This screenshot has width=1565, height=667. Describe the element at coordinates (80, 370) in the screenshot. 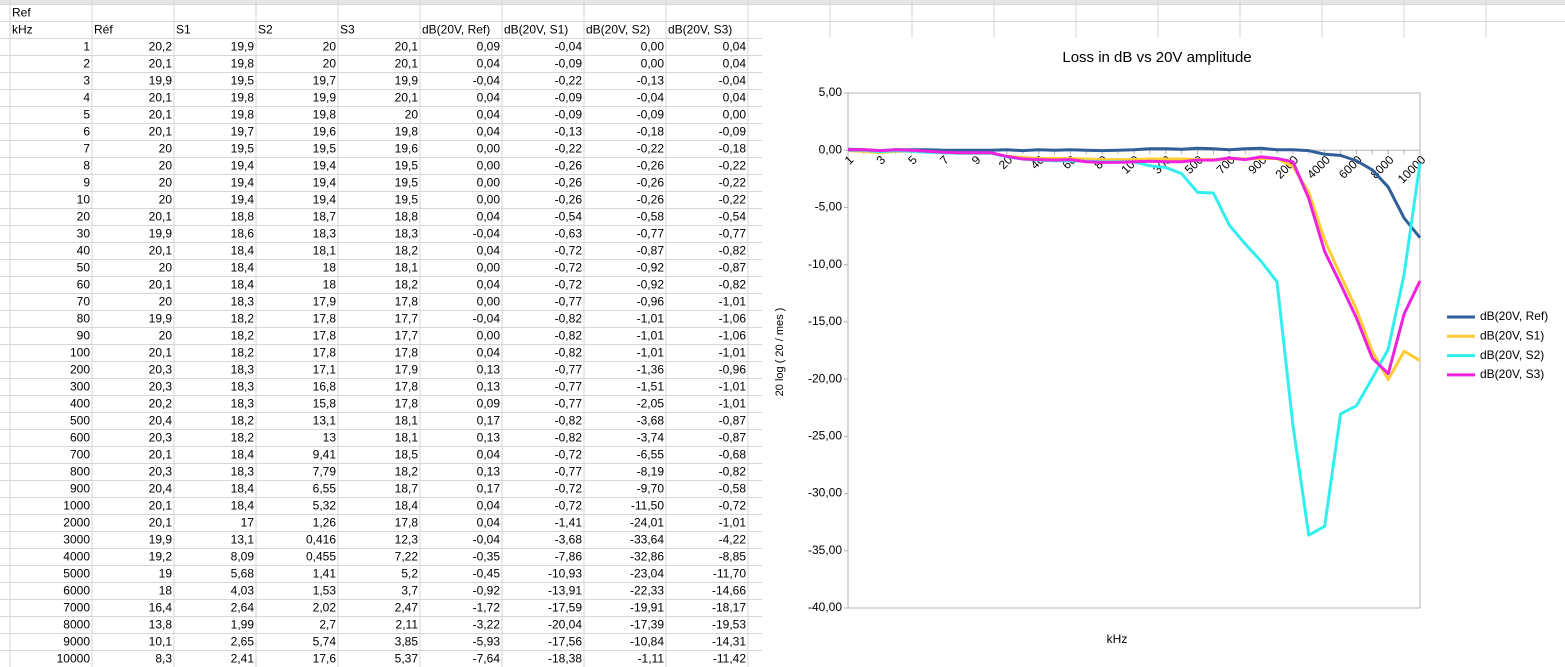

I see `cell: 200` at that location.